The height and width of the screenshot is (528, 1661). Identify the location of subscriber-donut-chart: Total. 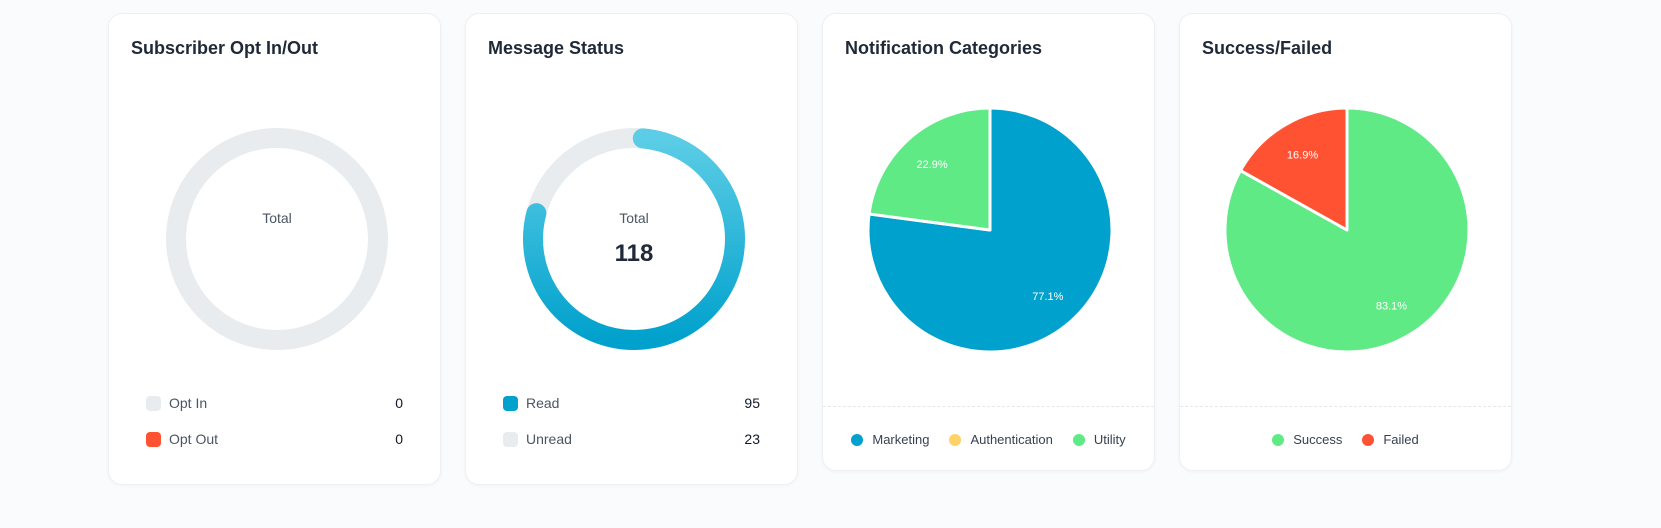
(277, 239).